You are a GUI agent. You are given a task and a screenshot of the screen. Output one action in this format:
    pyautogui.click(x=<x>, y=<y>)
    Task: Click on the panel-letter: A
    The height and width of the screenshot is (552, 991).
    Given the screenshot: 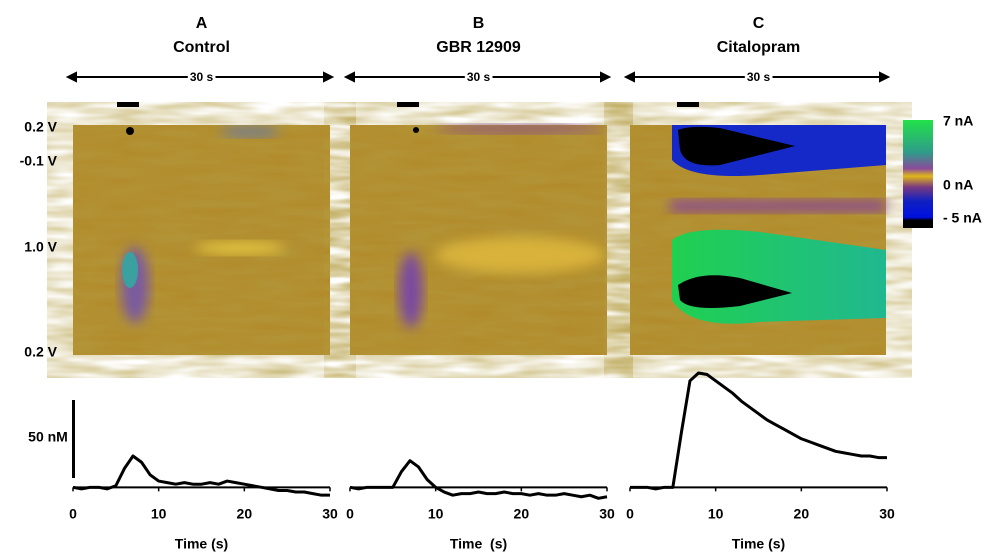 What is the action you would take?
    pyautogui.click(x=202, y=23)
    